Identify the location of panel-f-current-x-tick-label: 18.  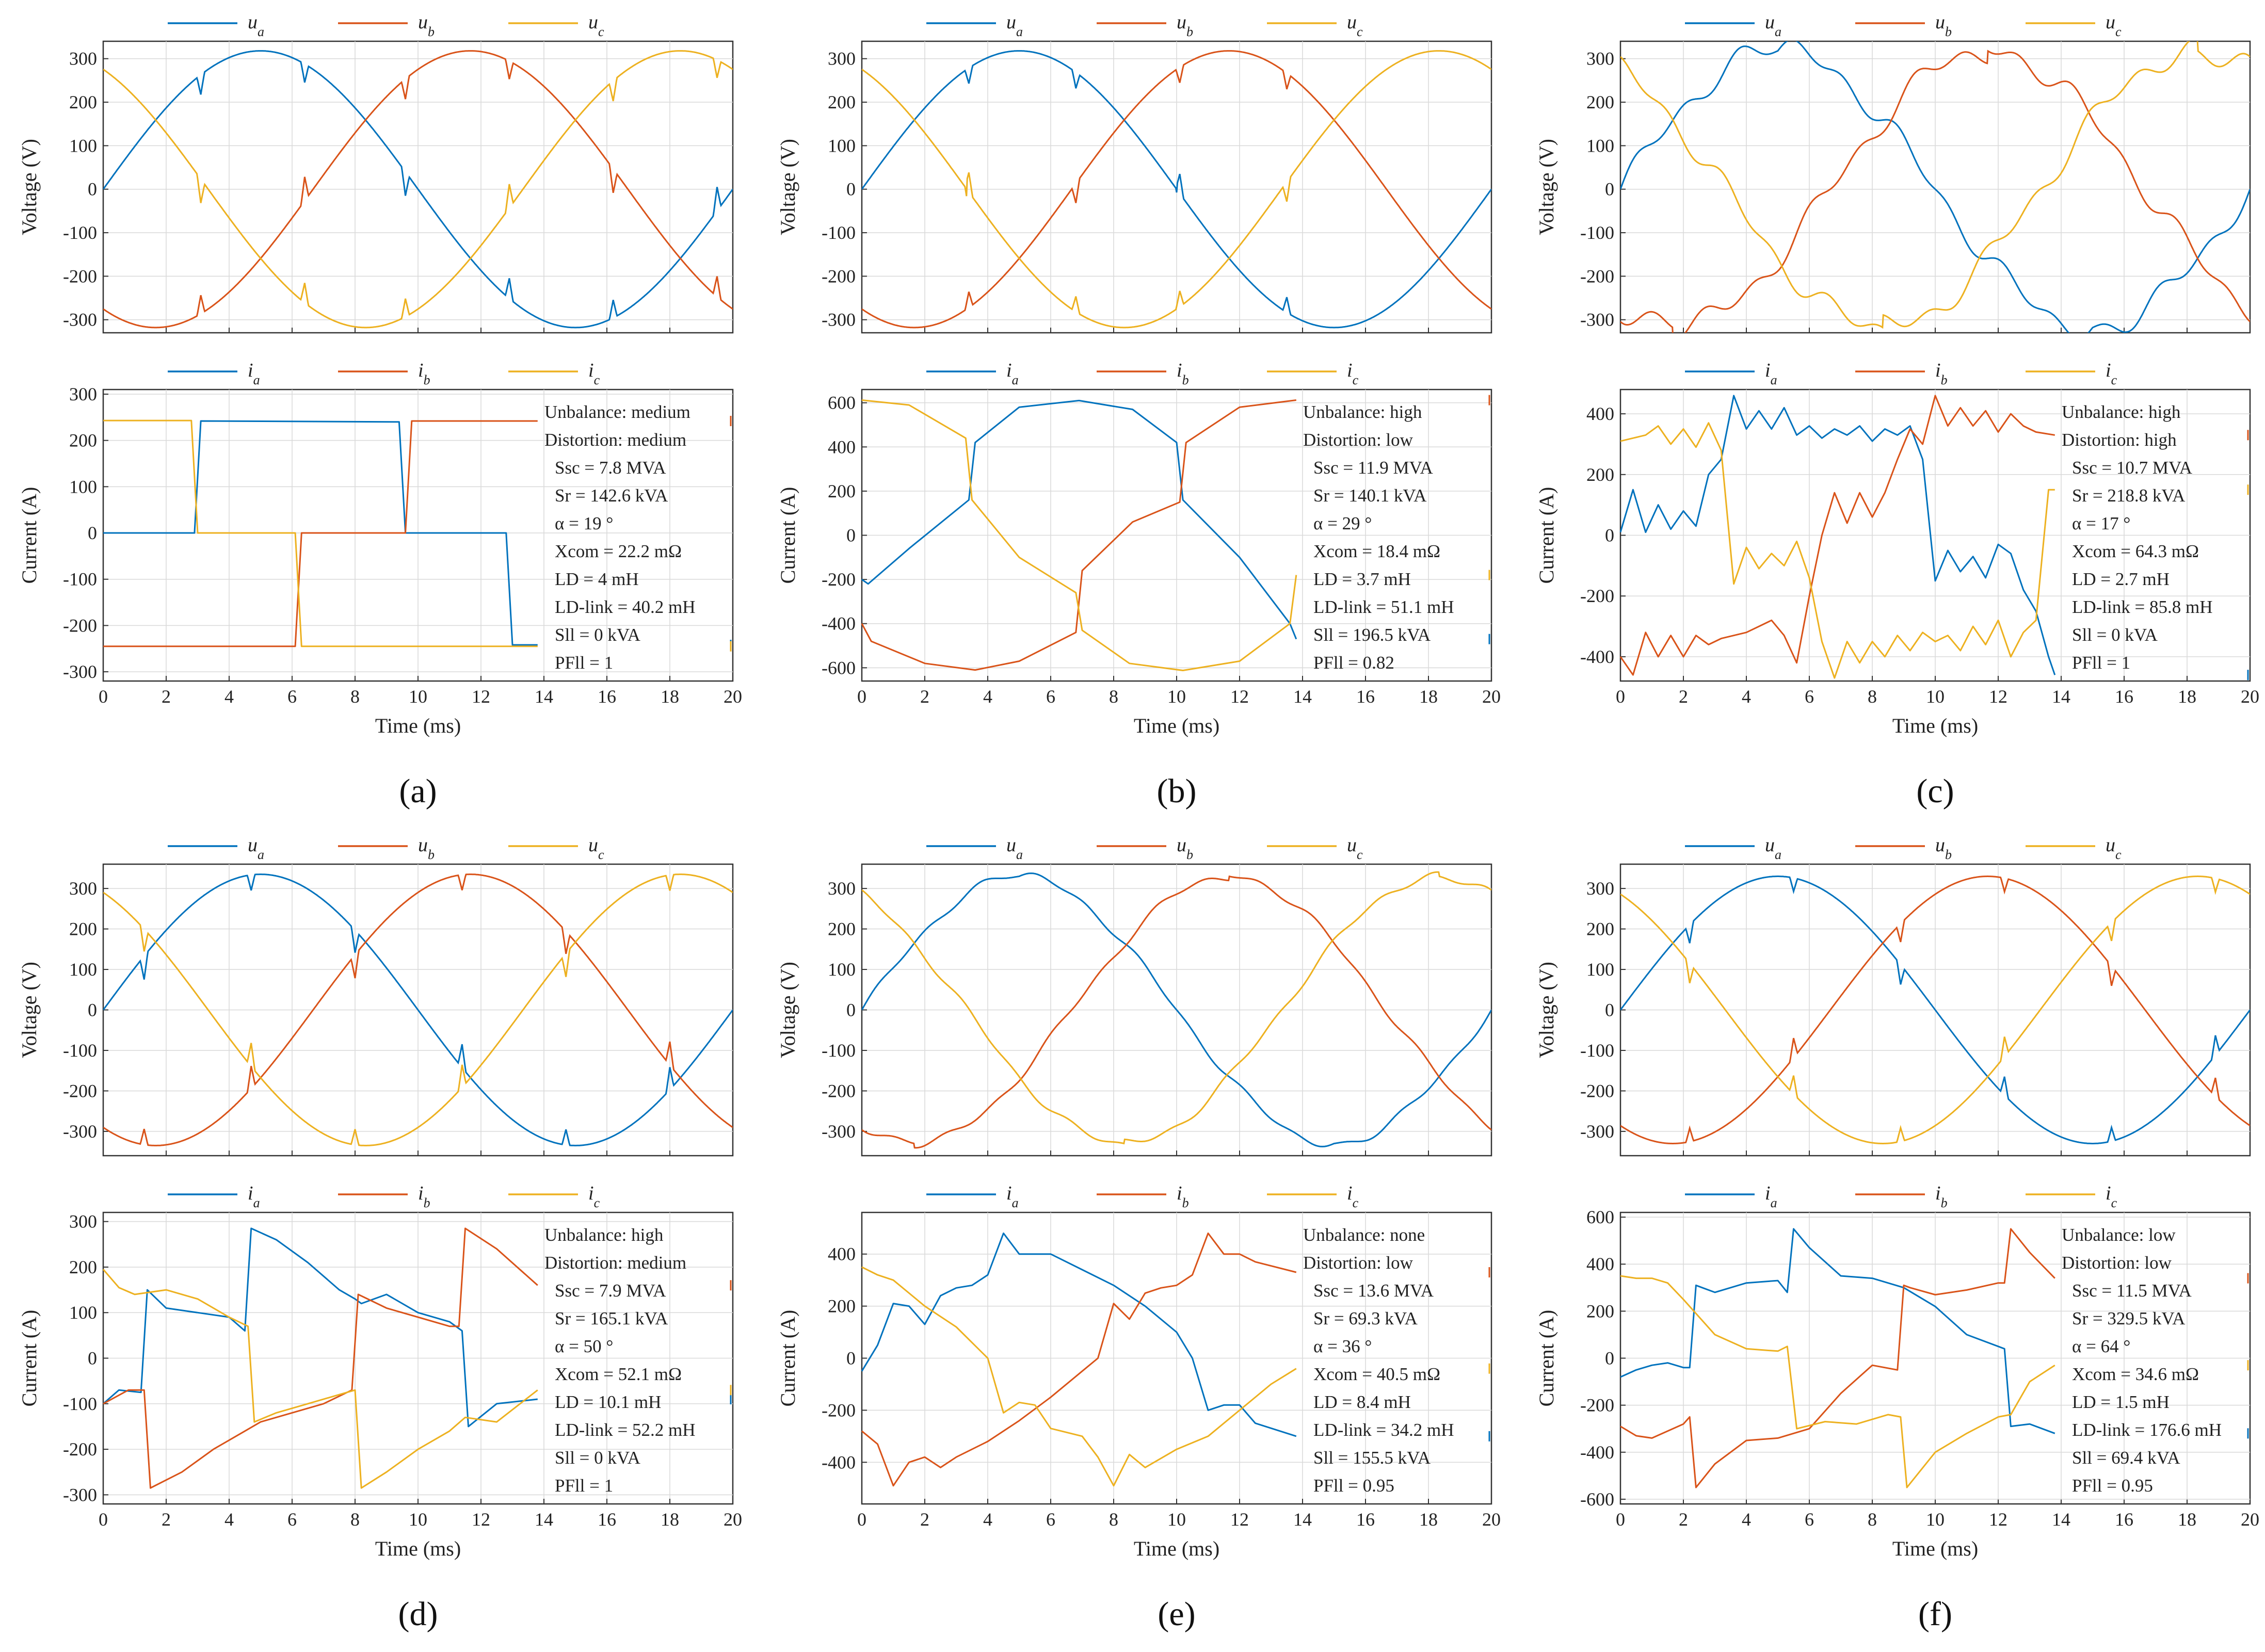
(2187, 1519).